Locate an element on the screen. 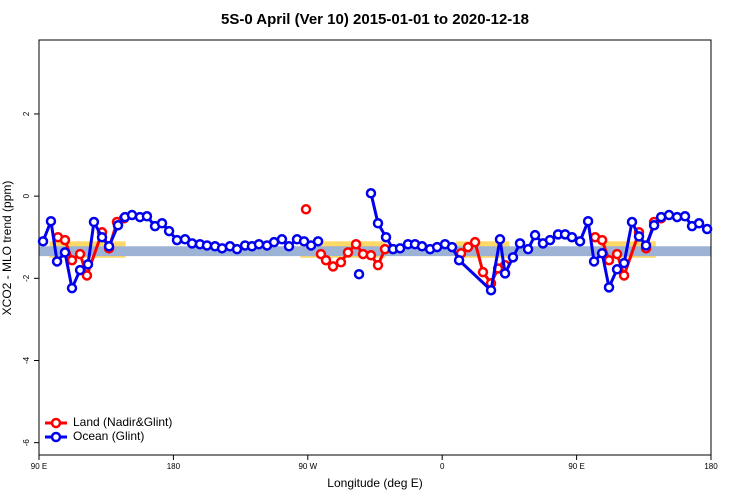 The image size is (750, 500). legend-label: Ocean (Glint) is located at coordinates (108, 436).